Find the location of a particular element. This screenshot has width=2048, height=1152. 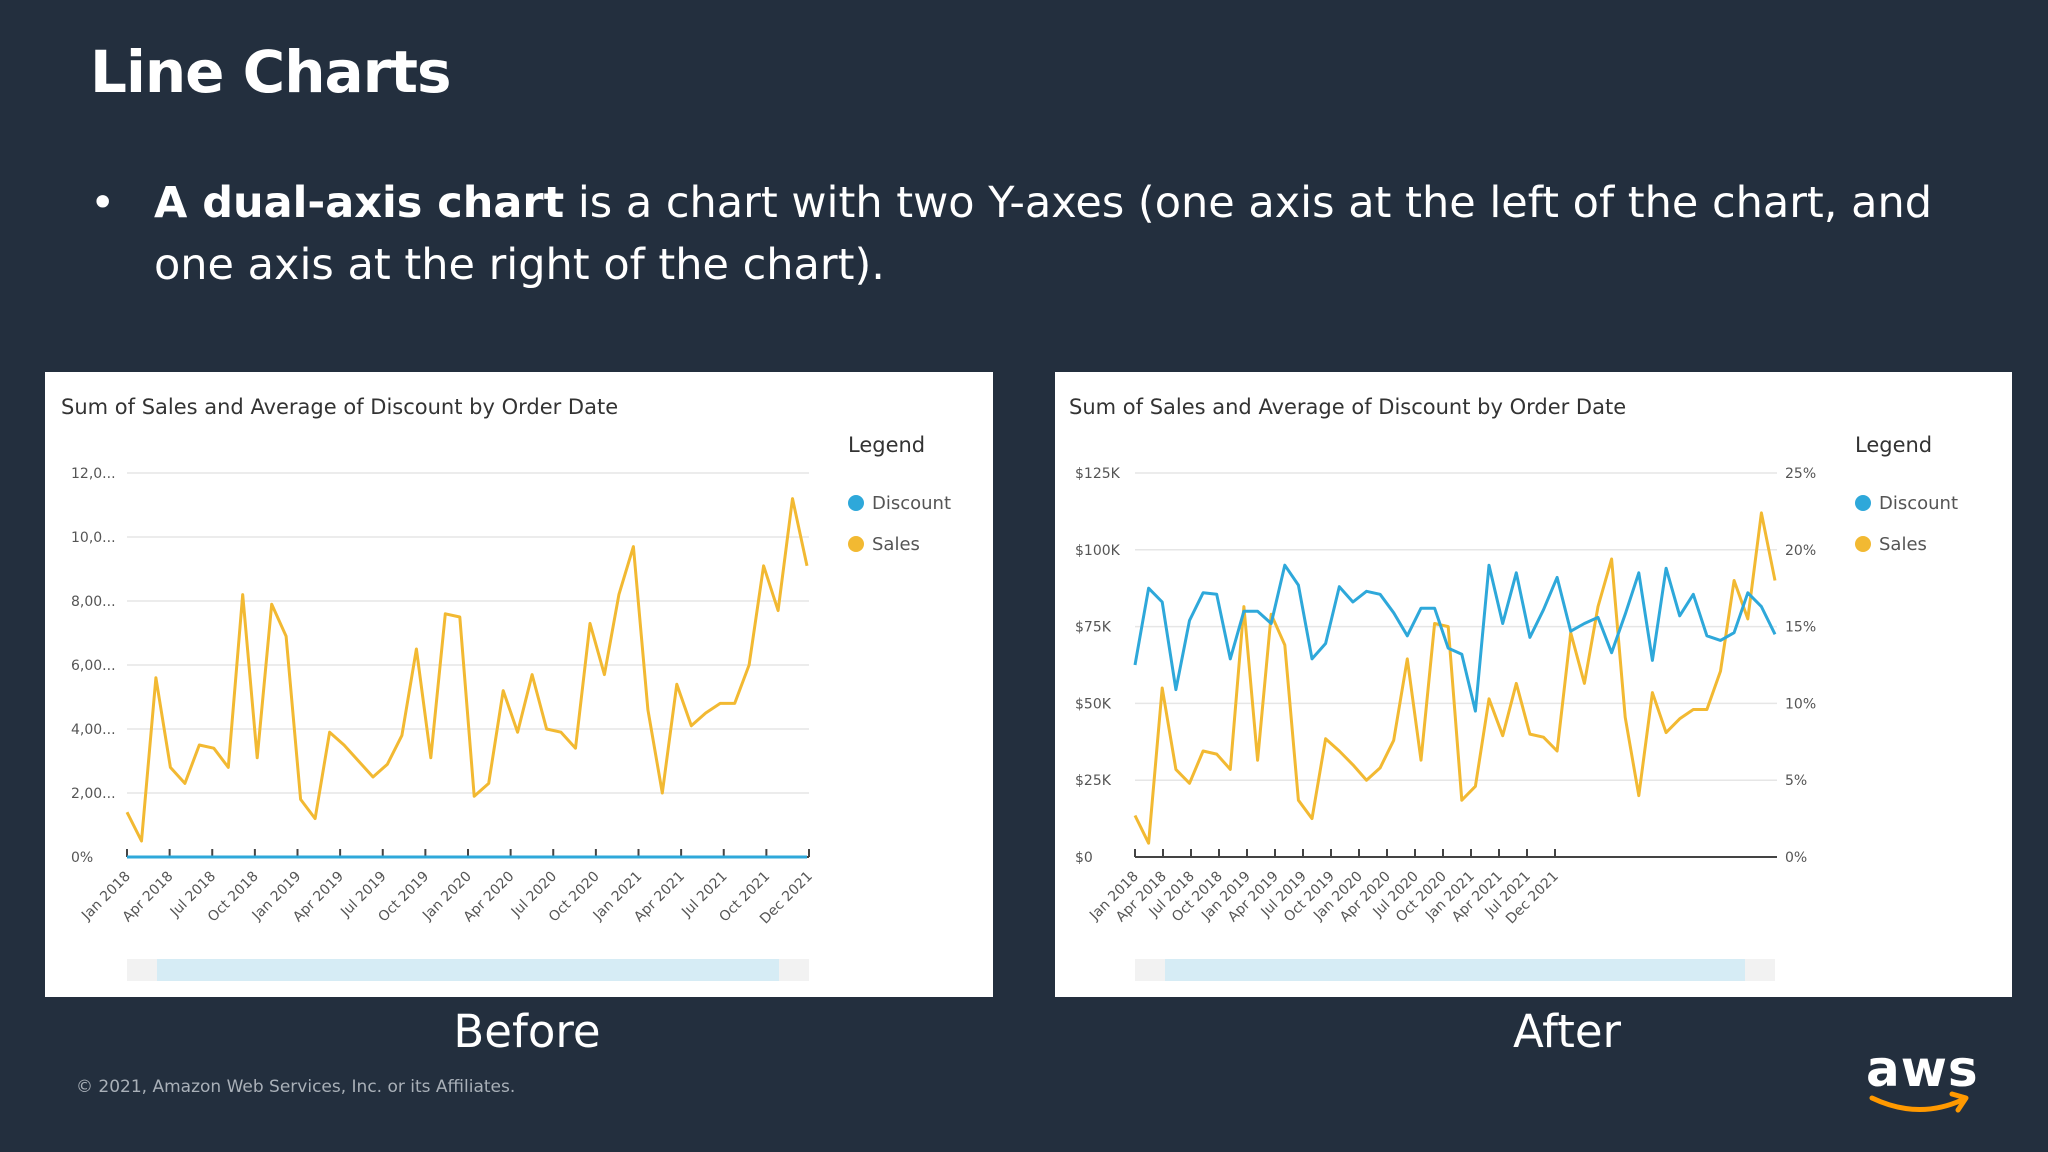

y-right-tick-label: 0% is located at coordinates (1796, 858).